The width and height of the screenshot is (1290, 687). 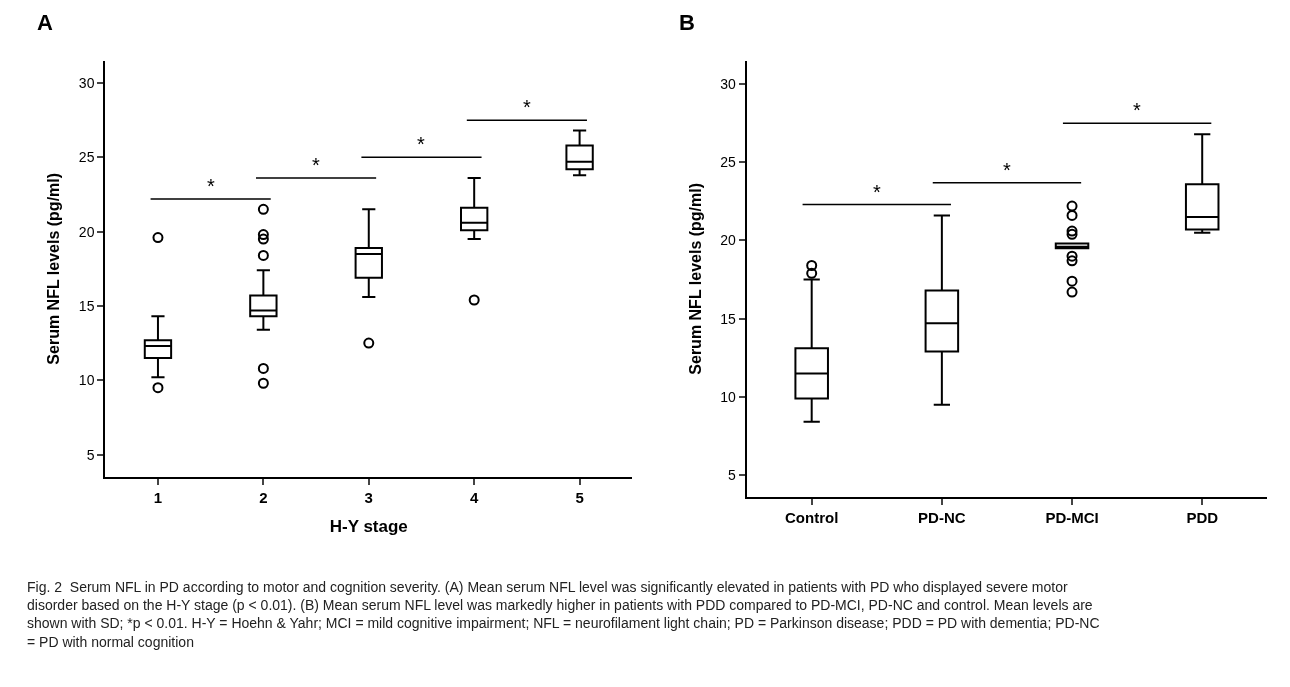 What do you see at coordinates (158, 497) in the screenshot?
I see `x-tick-label: 1` at bounding box center [158, 497].